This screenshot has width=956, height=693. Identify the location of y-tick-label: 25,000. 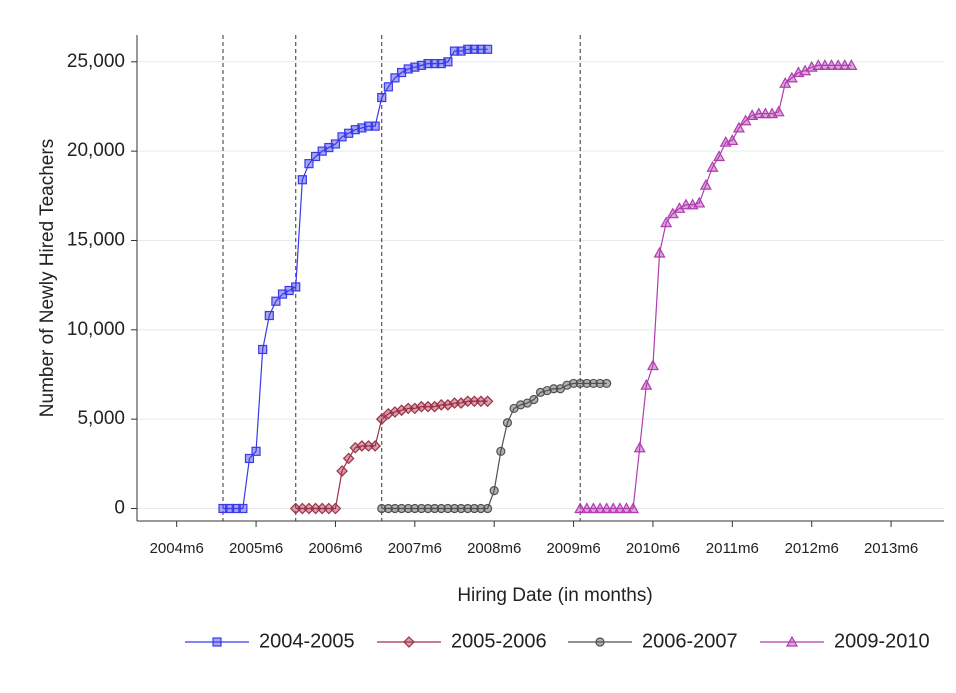
(96, 61).